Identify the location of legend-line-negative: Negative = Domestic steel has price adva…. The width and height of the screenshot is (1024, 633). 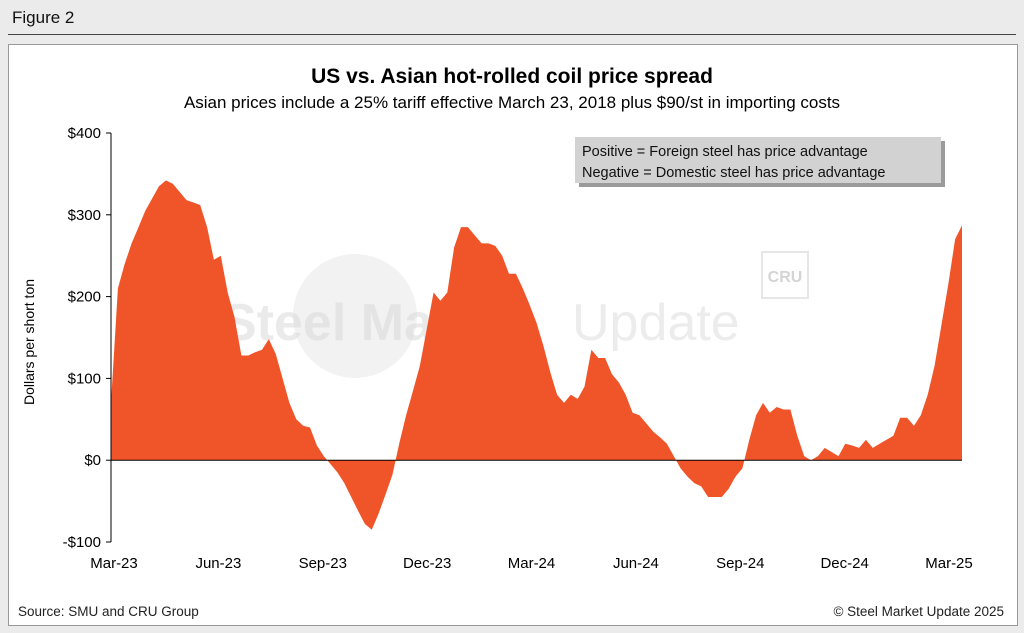
(733, 173).